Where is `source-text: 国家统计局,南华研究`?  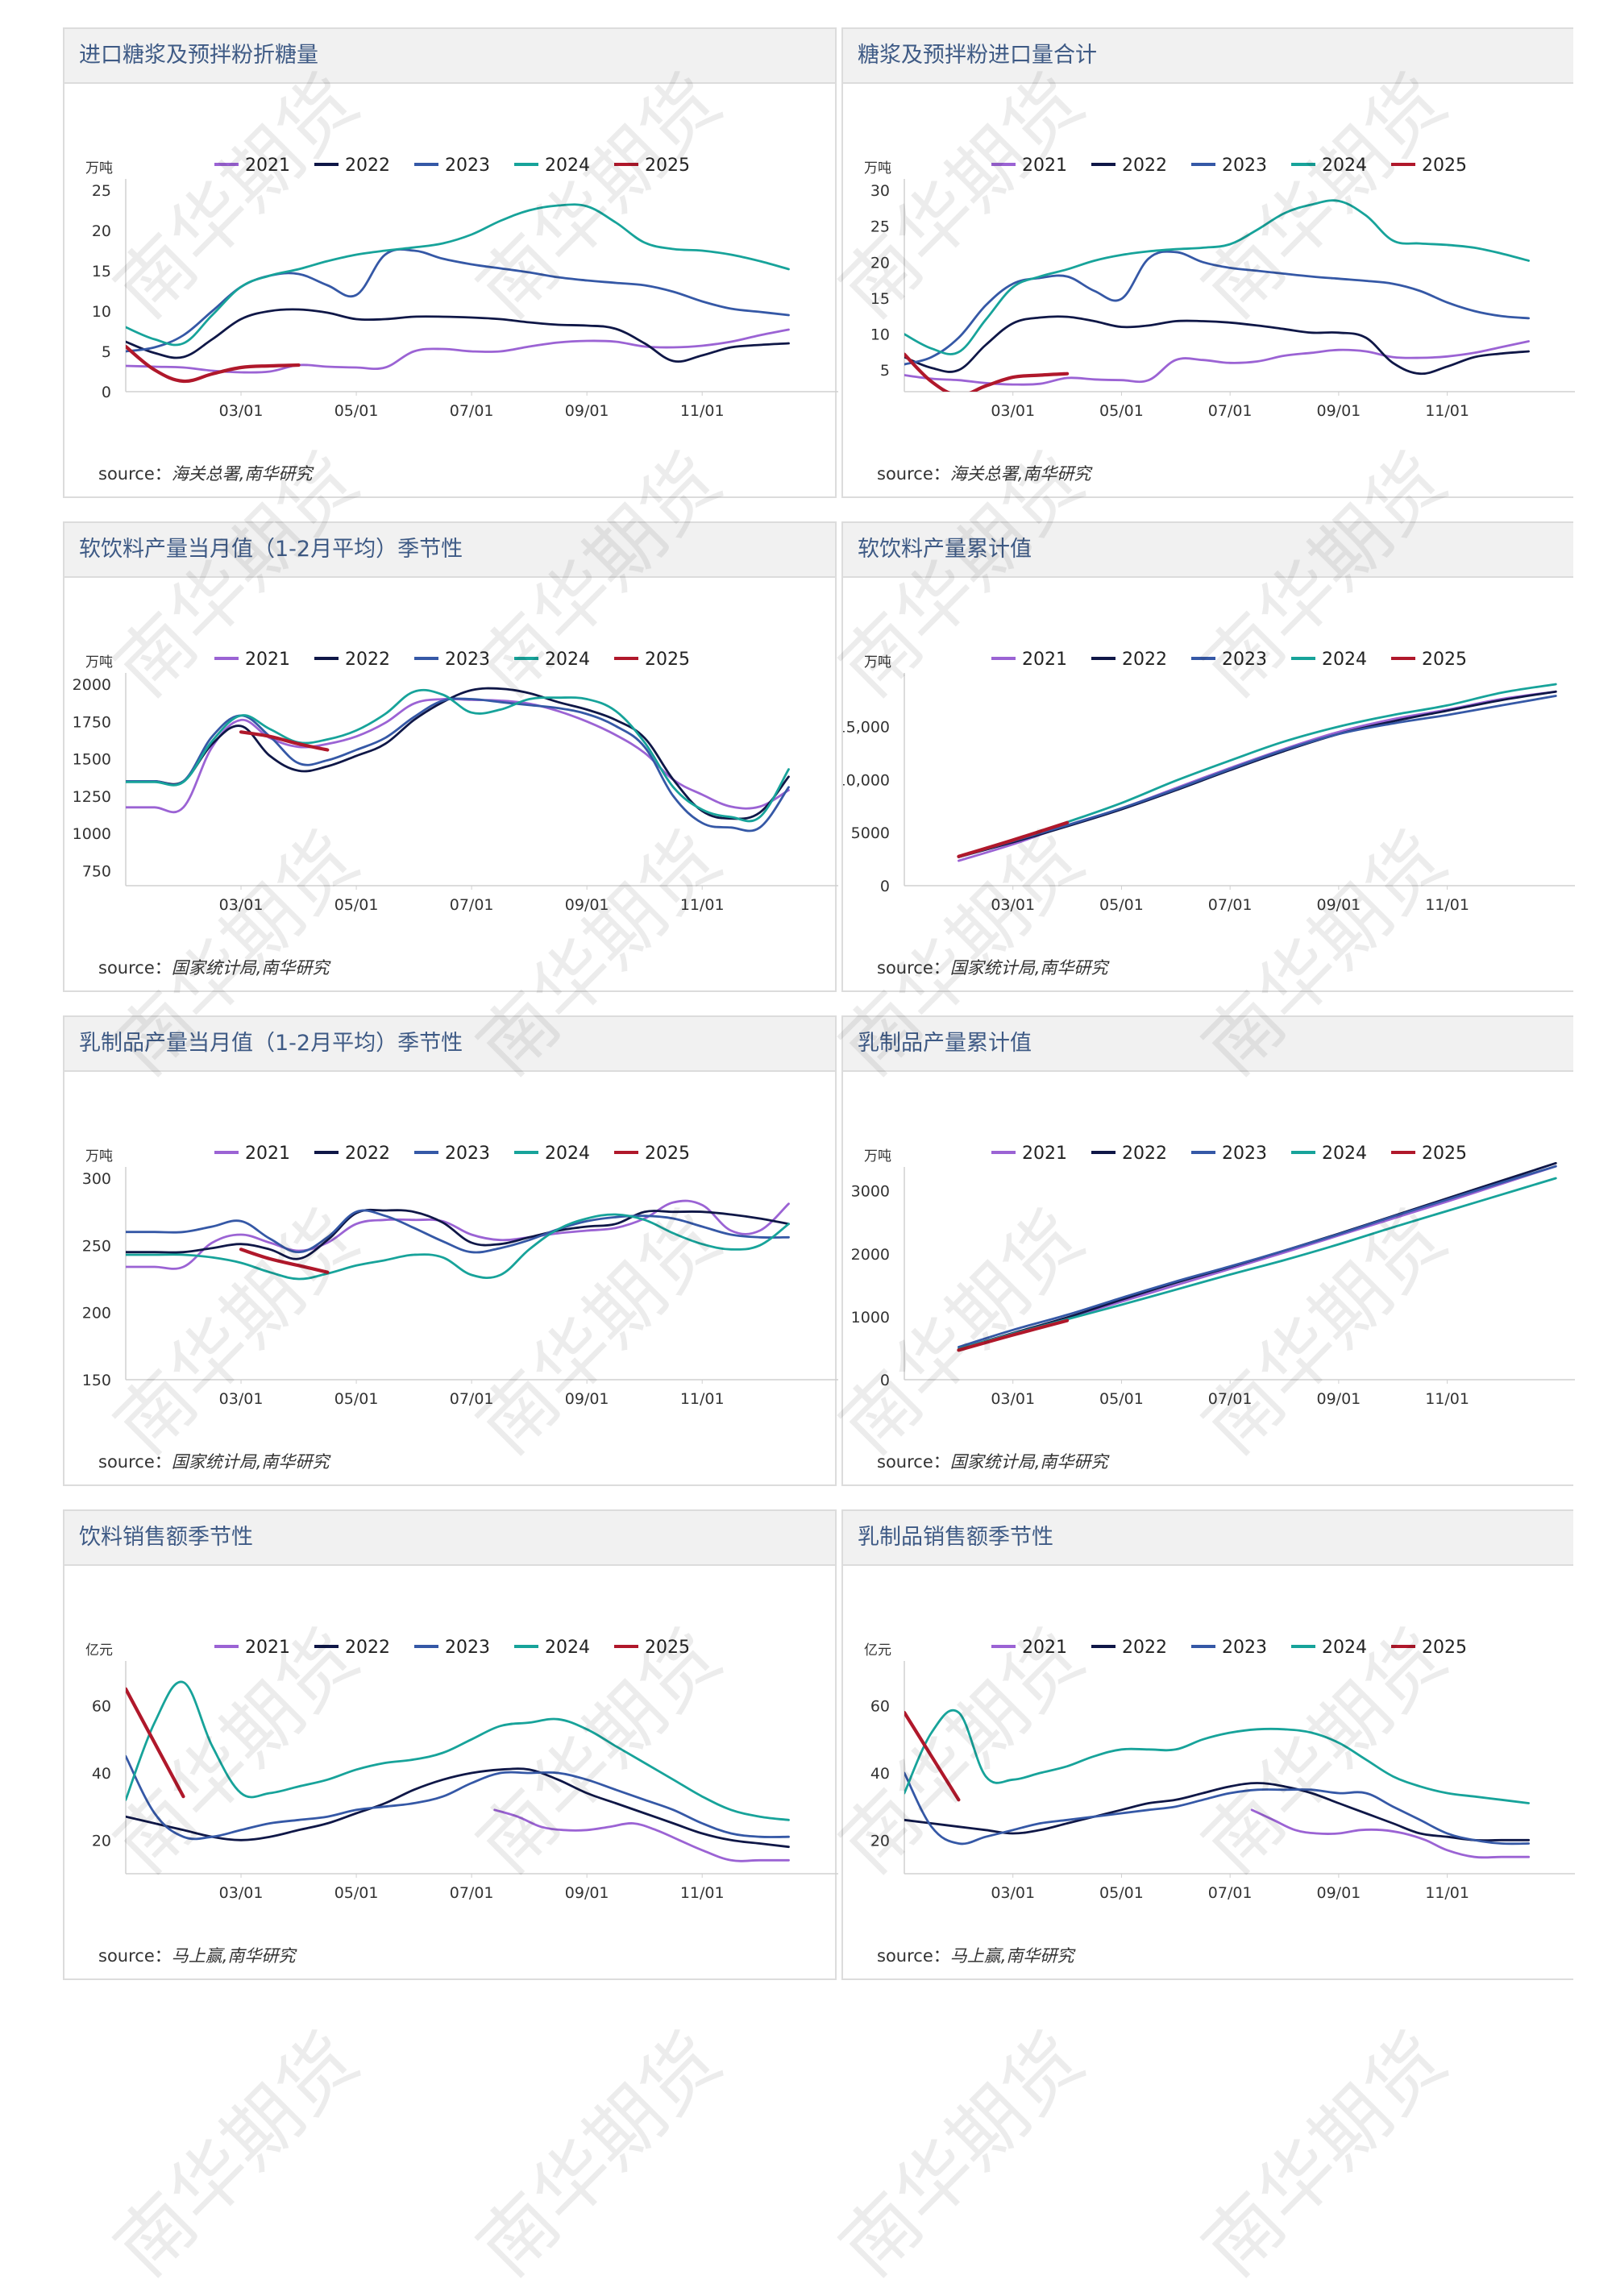 source-text: 国家统计局,南华研究 is located at coordinates (250, 968).